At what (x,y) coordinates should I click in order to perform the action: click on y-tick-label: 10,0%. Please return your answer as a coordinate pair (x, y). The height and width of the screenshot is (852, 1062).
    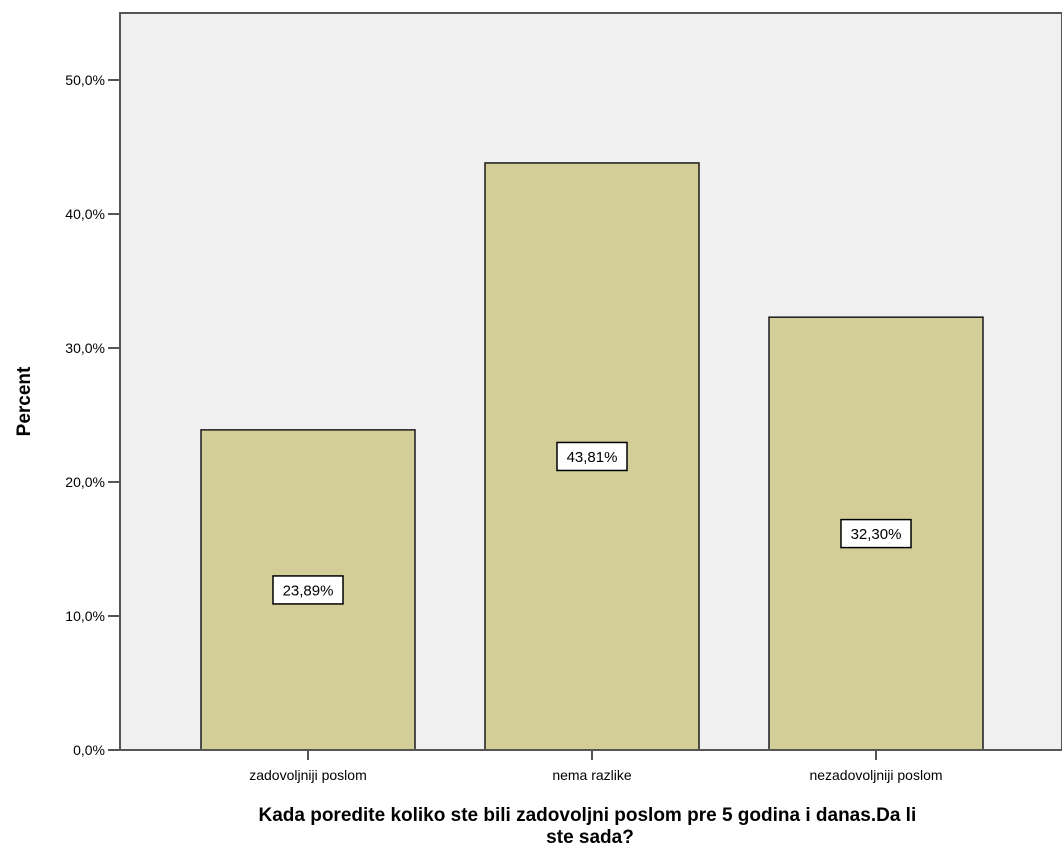
    Looking at the image, I should click on (85, 616).